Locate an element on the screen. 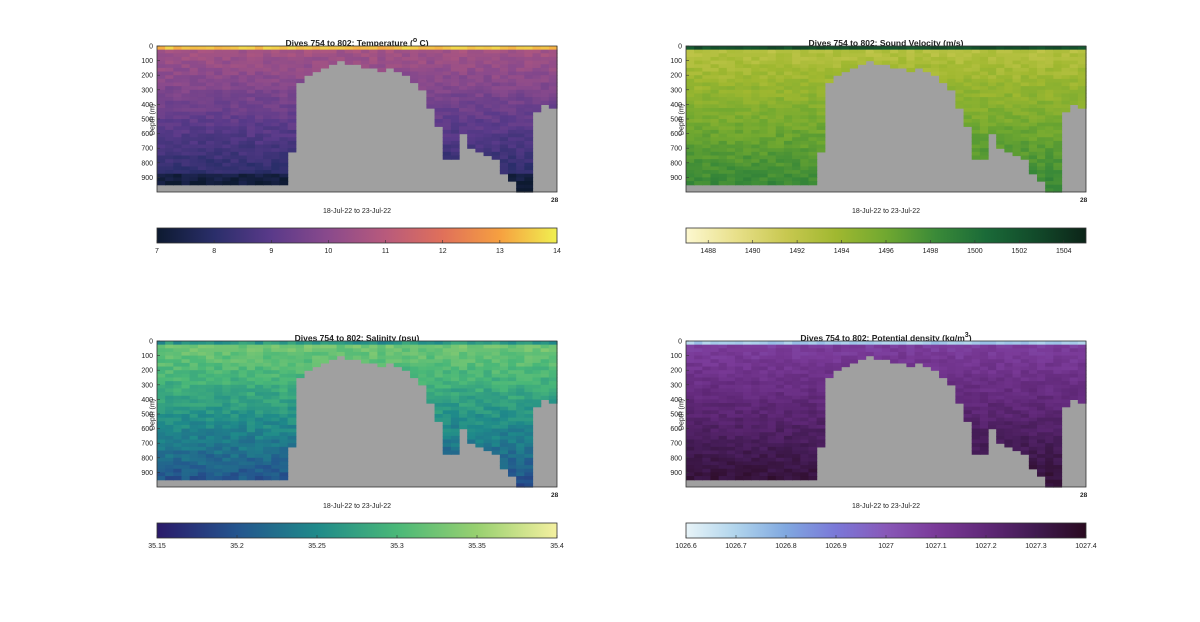 This screenshot has height=622, width=1200. y-axis-label: Depth (m) is located at coordinates (682, 119).